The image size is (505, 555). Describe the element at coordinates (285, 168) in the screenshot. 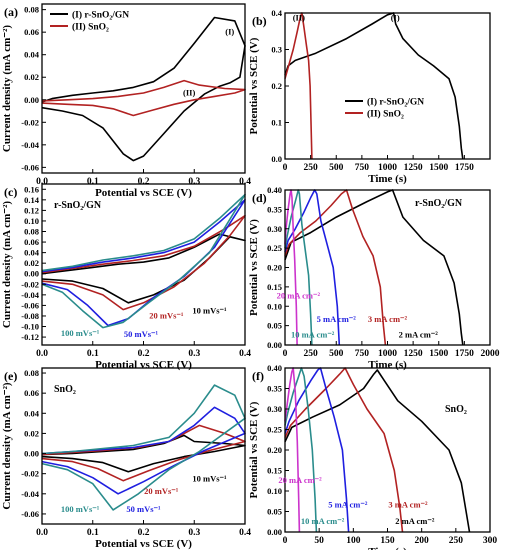

I see `x-tick-label: 0` at that location.